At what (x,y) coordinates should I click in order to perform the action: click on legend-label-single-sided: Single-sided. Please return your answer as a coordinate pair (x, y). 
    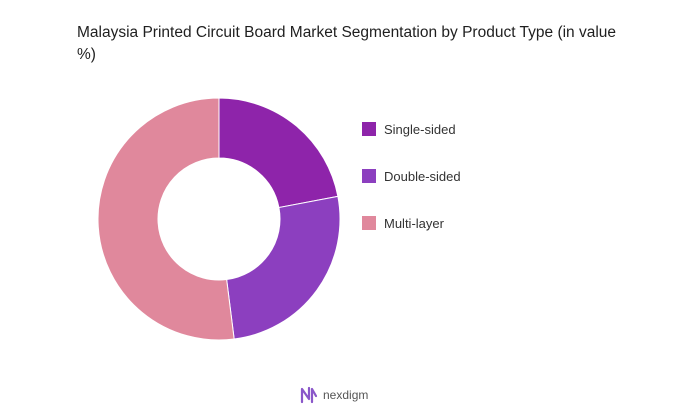
    Looking at the image, I should click on (420, 129).